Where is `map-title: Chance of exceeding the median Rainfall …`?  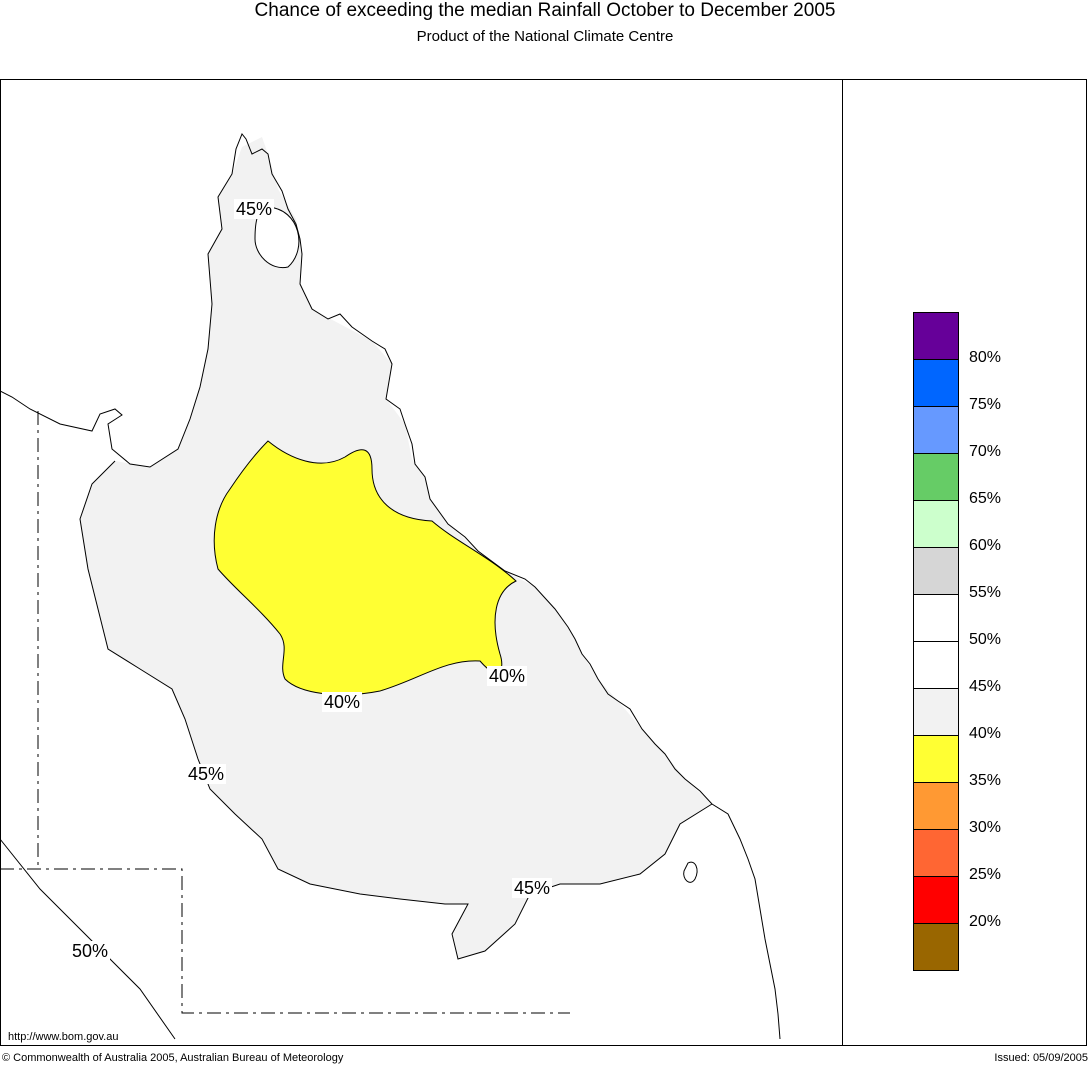
map-title: Chance of exceeding the median Rainfall … is located at coordinates (545, 10).